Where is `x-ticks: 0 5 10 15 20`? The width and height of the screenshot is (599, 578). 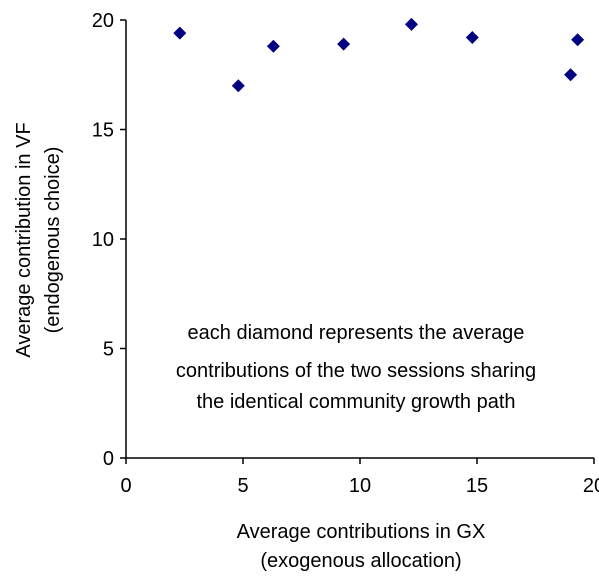 x-ticks: 0 5 10 15 20 is located at coordinates (359, 477).